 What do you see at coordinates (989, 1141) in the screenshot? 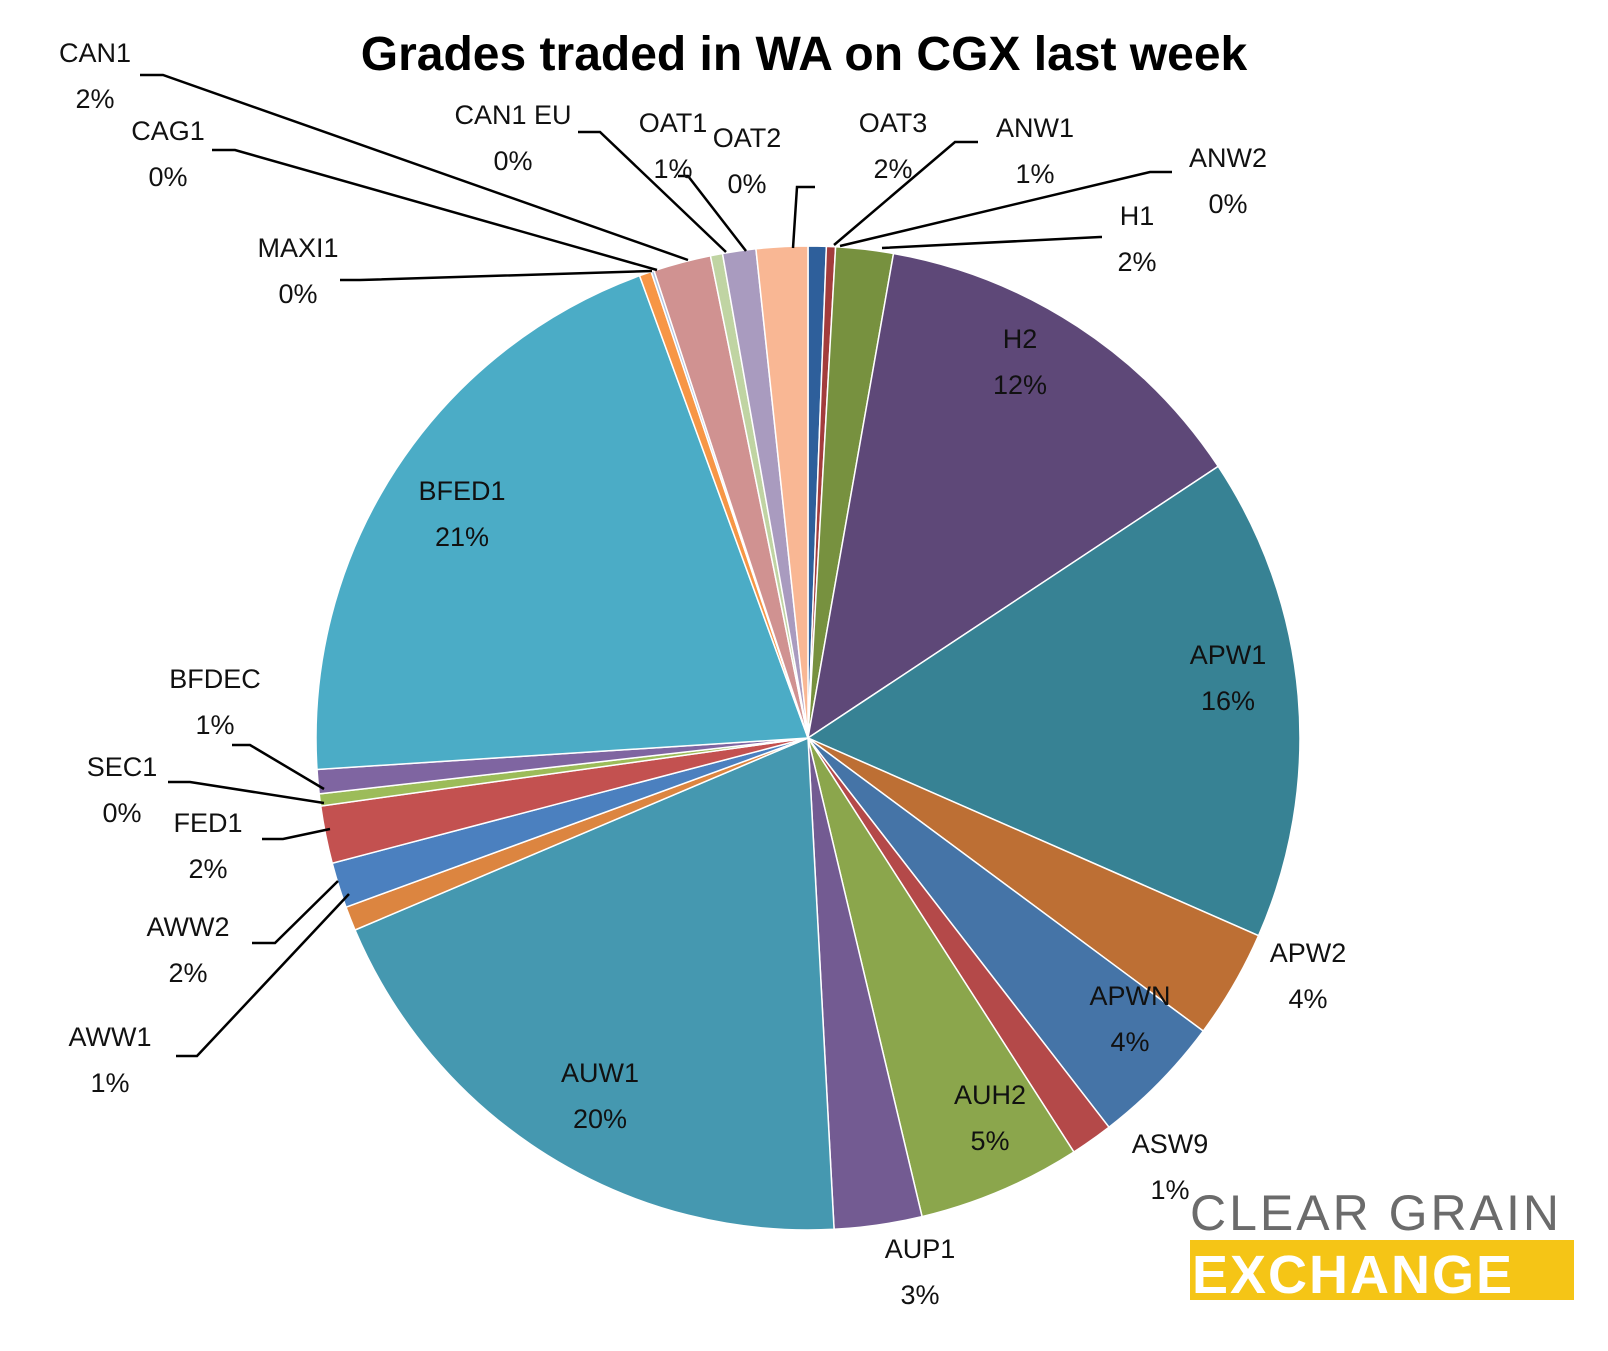
I see `slice-percent-auh2: 5%` at bounding box center [989, 1141].